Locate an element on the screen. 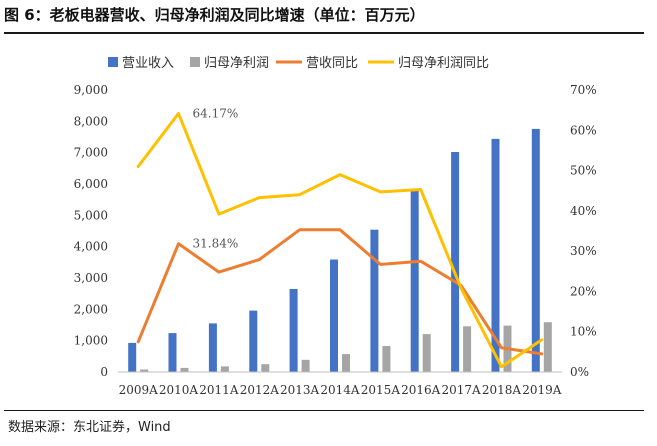 The height and width of the screenshot is (446, 657). x-axis-tick-label: 2019A is located at coordinates (542, 390).